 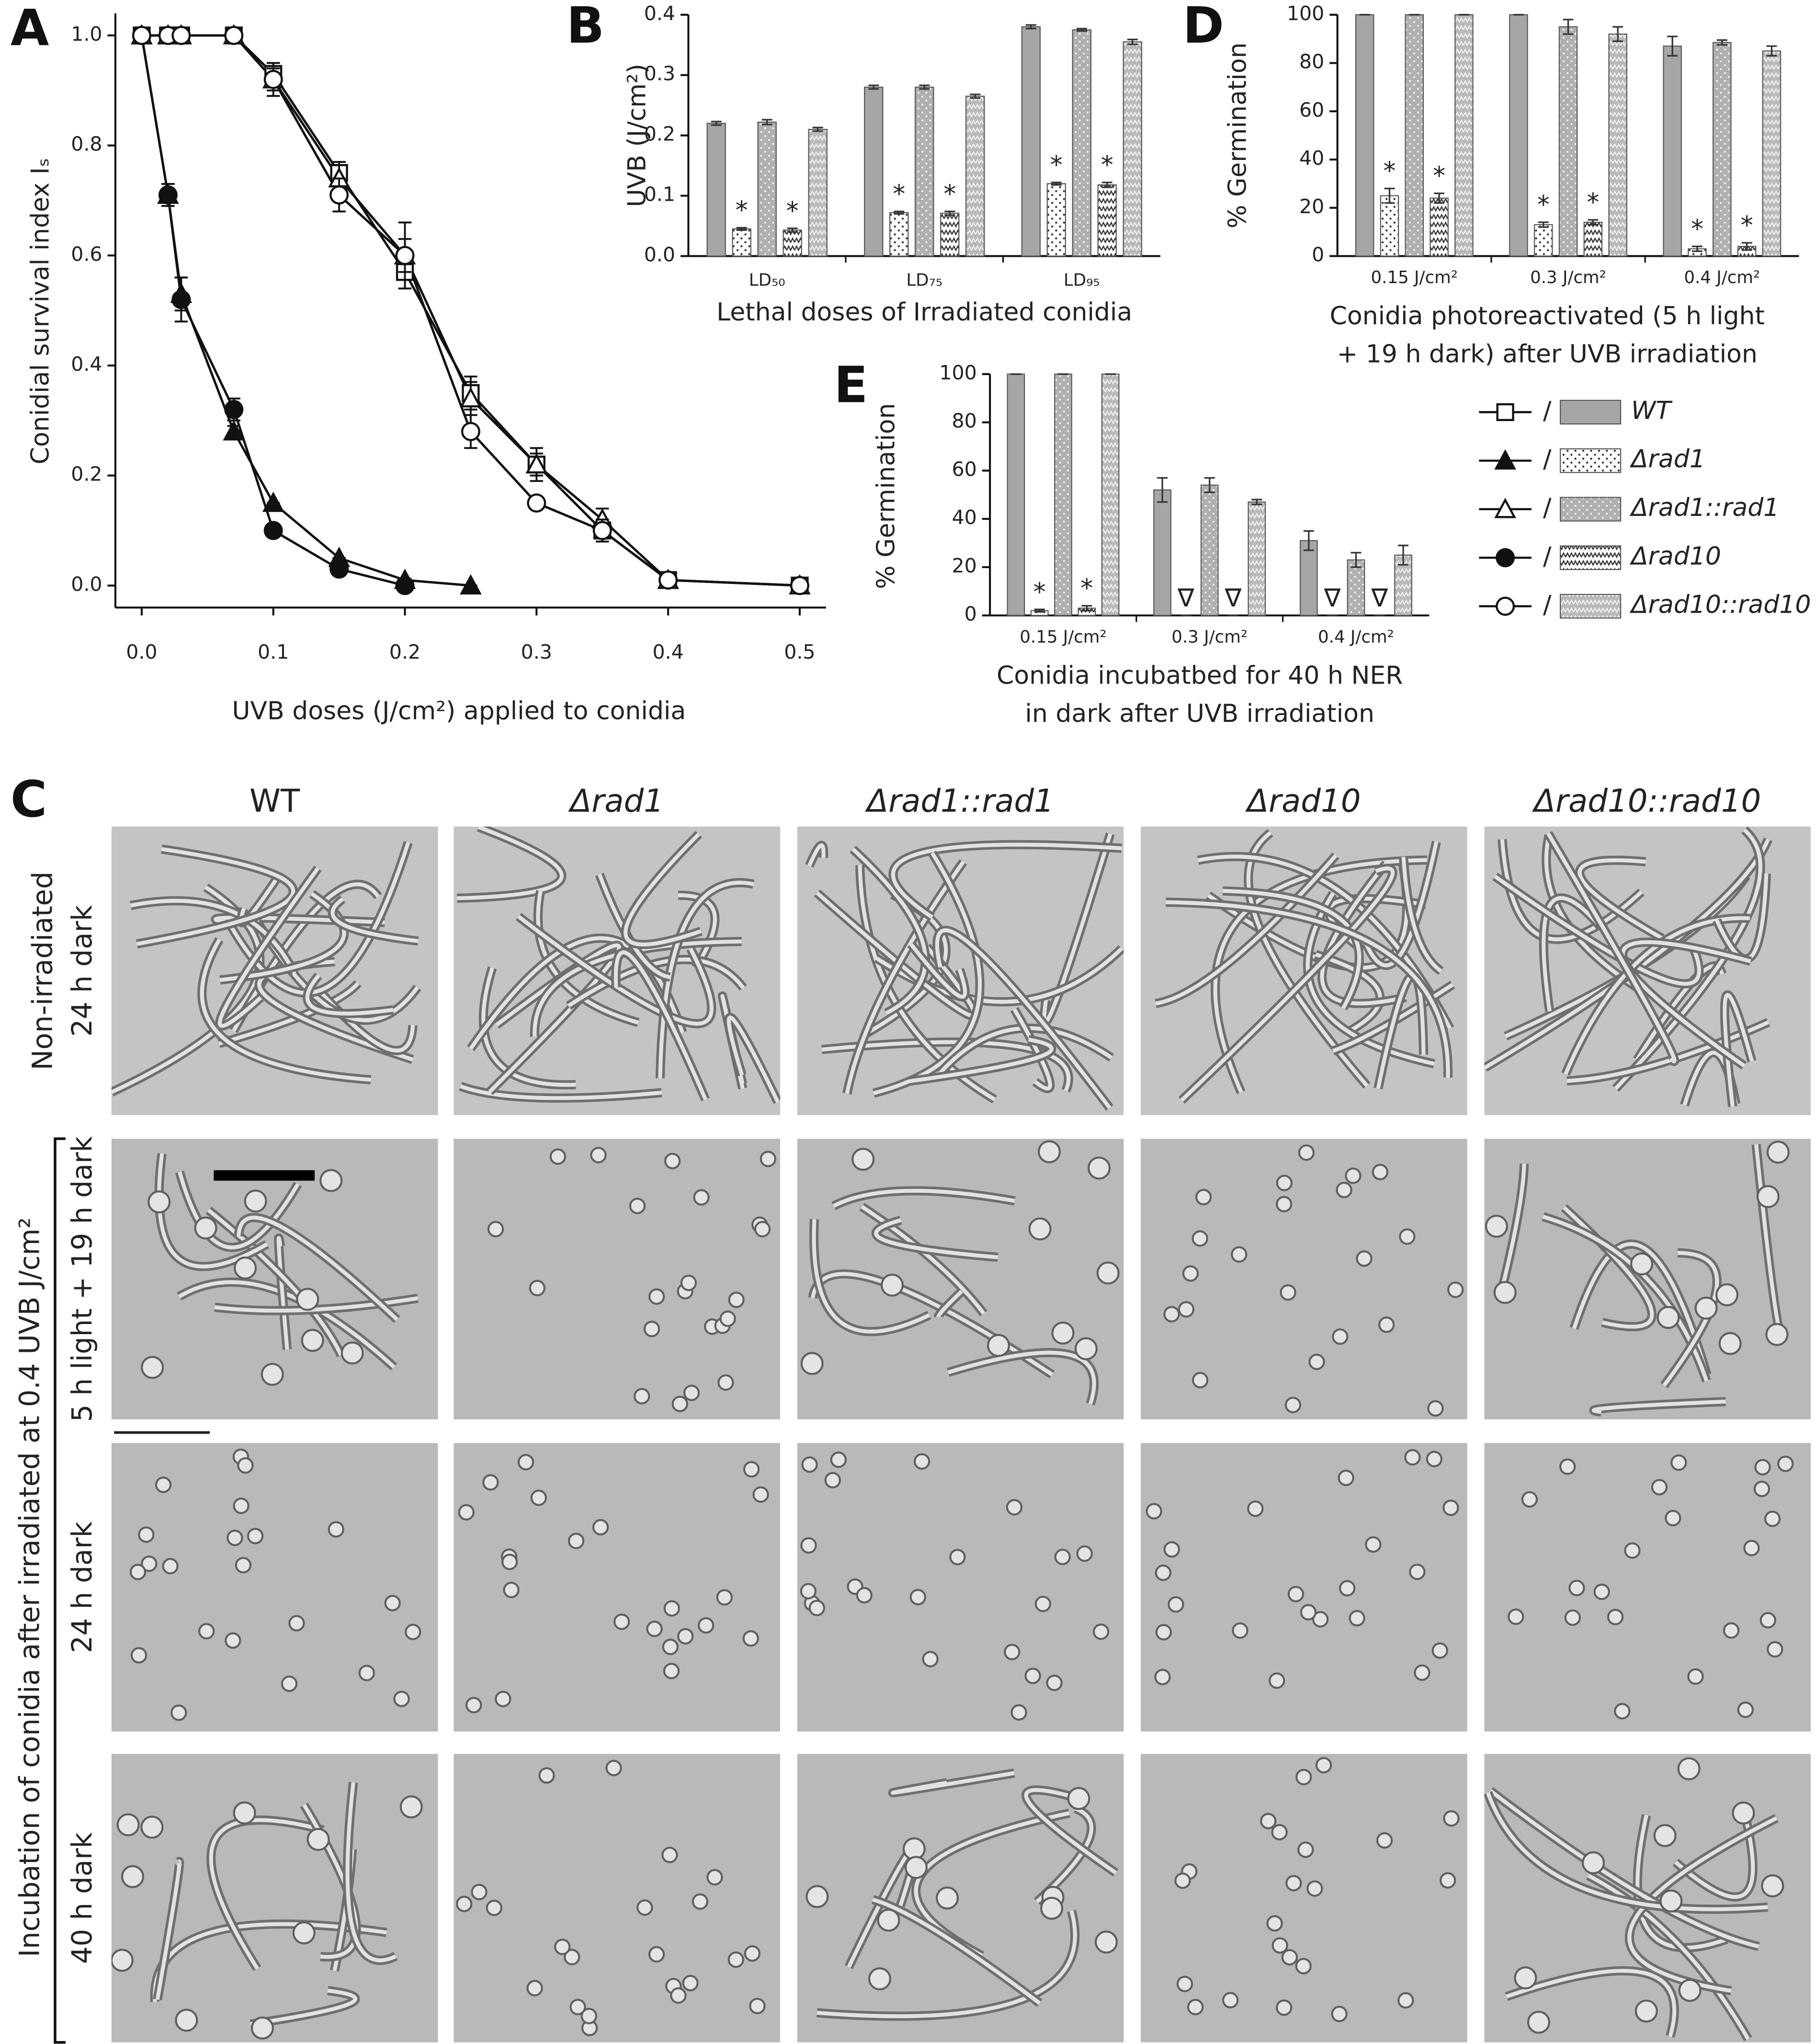 I want to click on annotation: ∇, so click(x=1233, y=599).